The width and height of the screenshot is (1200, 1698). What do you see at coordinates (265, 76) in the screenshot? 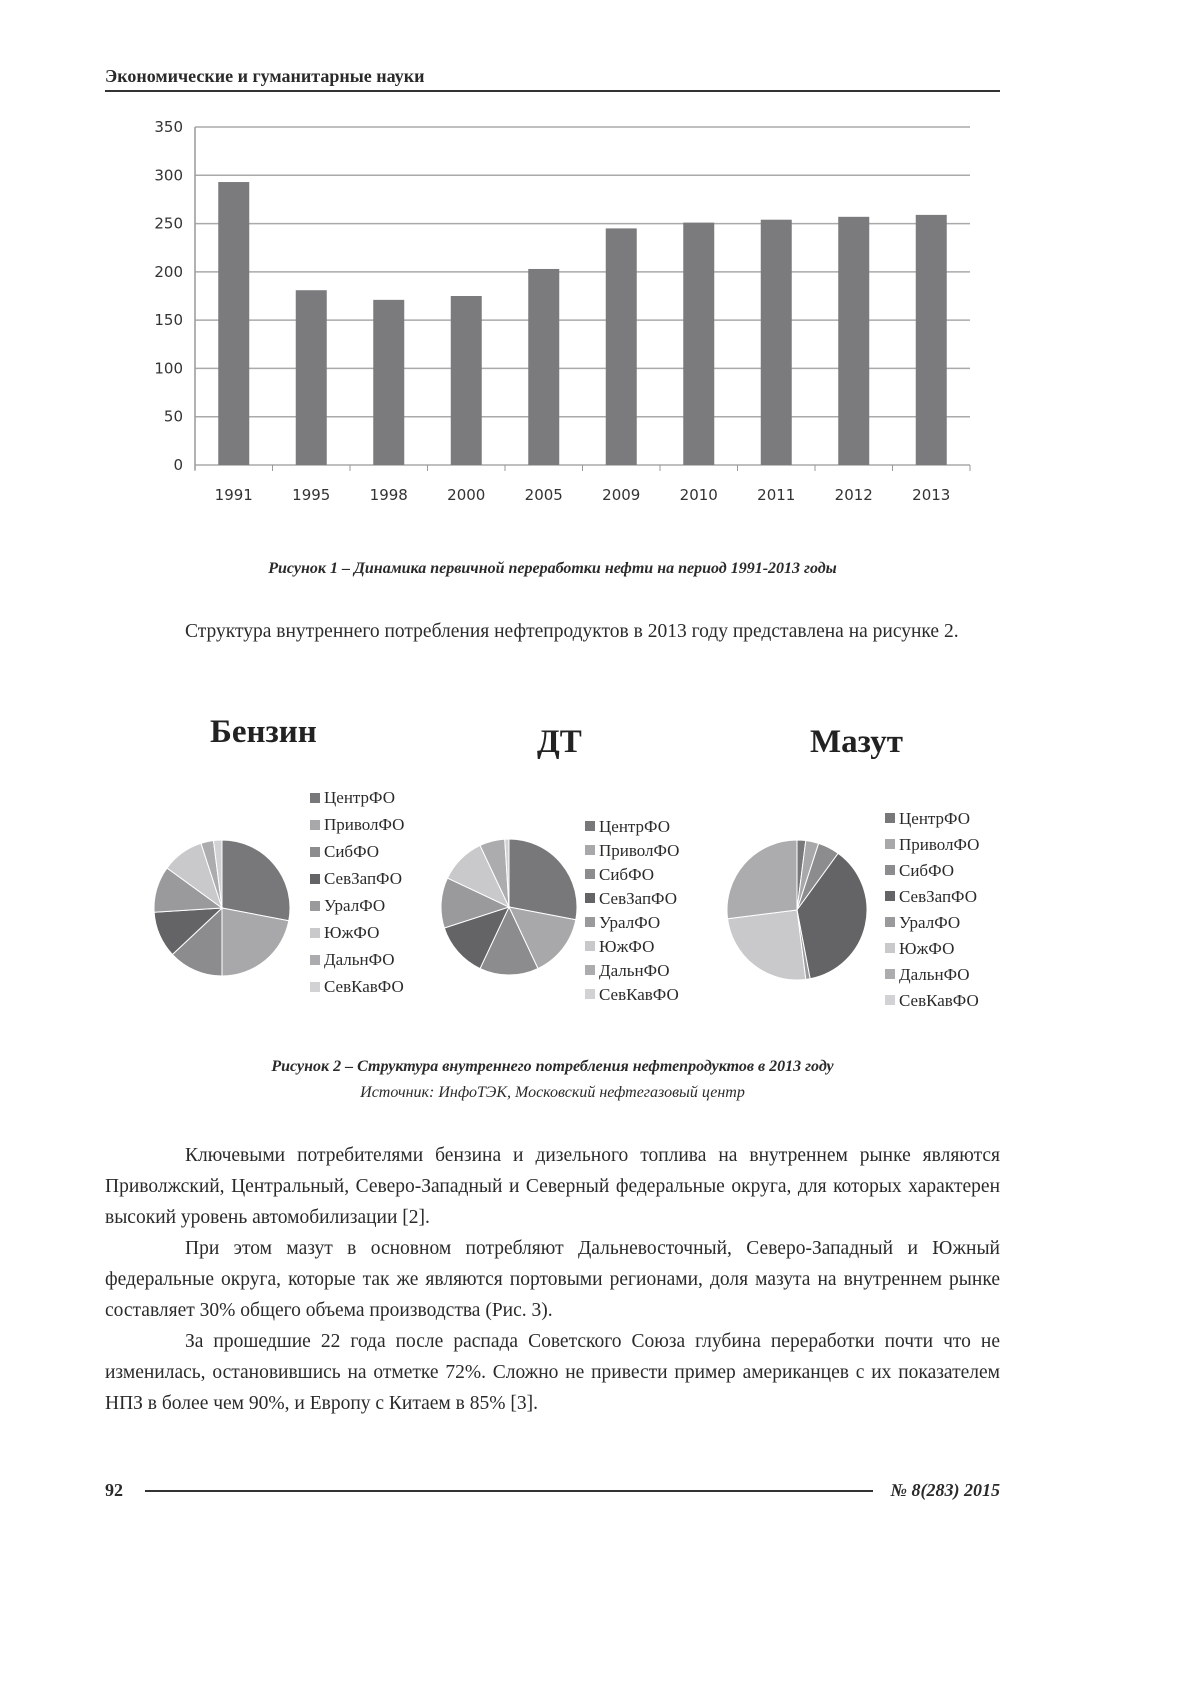
I see `running-header: Экономические и гуманитарные науки` at bounding box center [265, 76].